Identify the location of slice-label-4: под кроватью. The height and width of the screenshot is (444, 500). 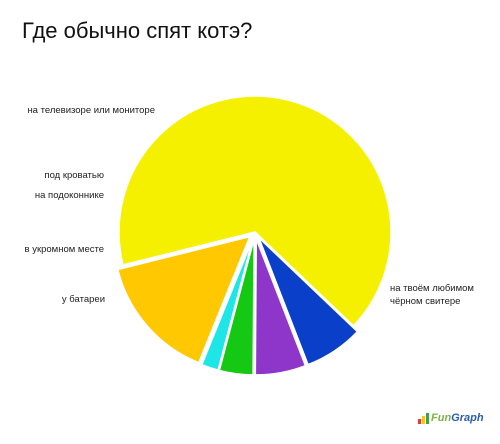
(74, 175).